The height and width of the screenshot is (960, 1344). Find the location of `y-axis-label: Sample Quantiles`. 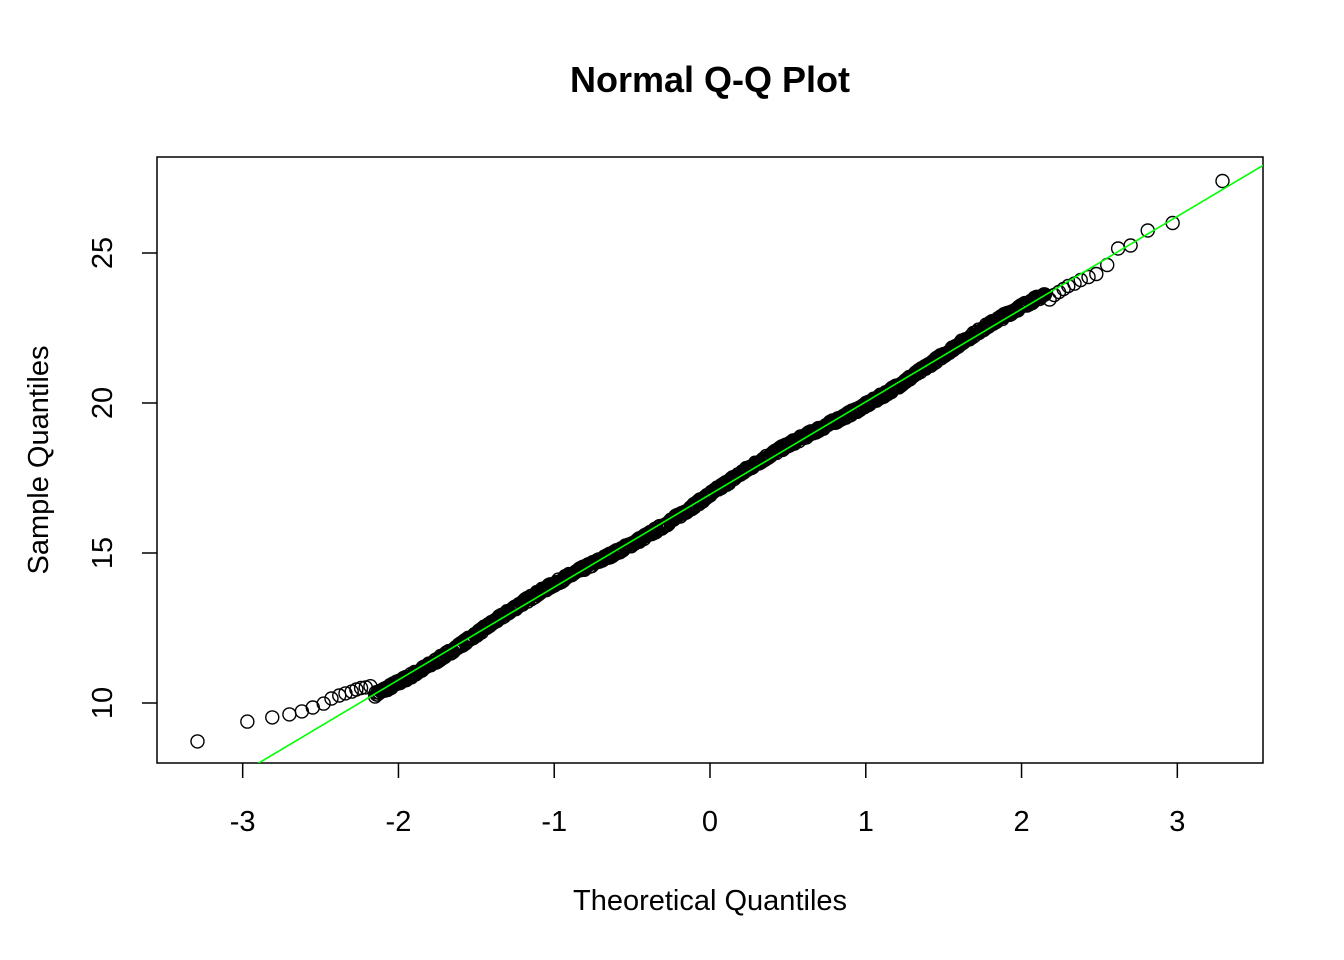

y-axis-label: Sample Quantiles is located at coordinates (39, 460).